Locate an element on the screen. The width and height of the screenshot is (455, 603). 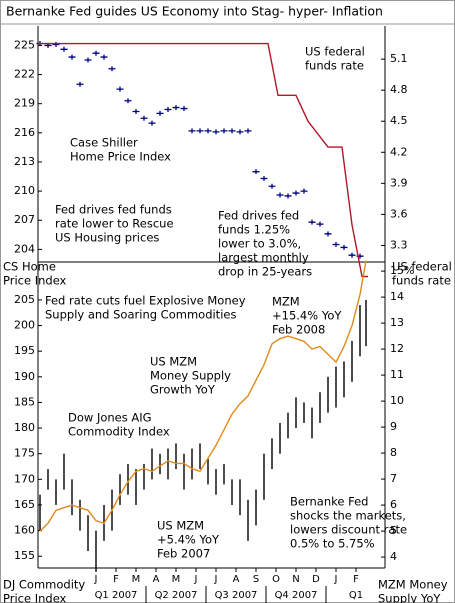
axis-title: CS Home is located at coordinates (29, 267).